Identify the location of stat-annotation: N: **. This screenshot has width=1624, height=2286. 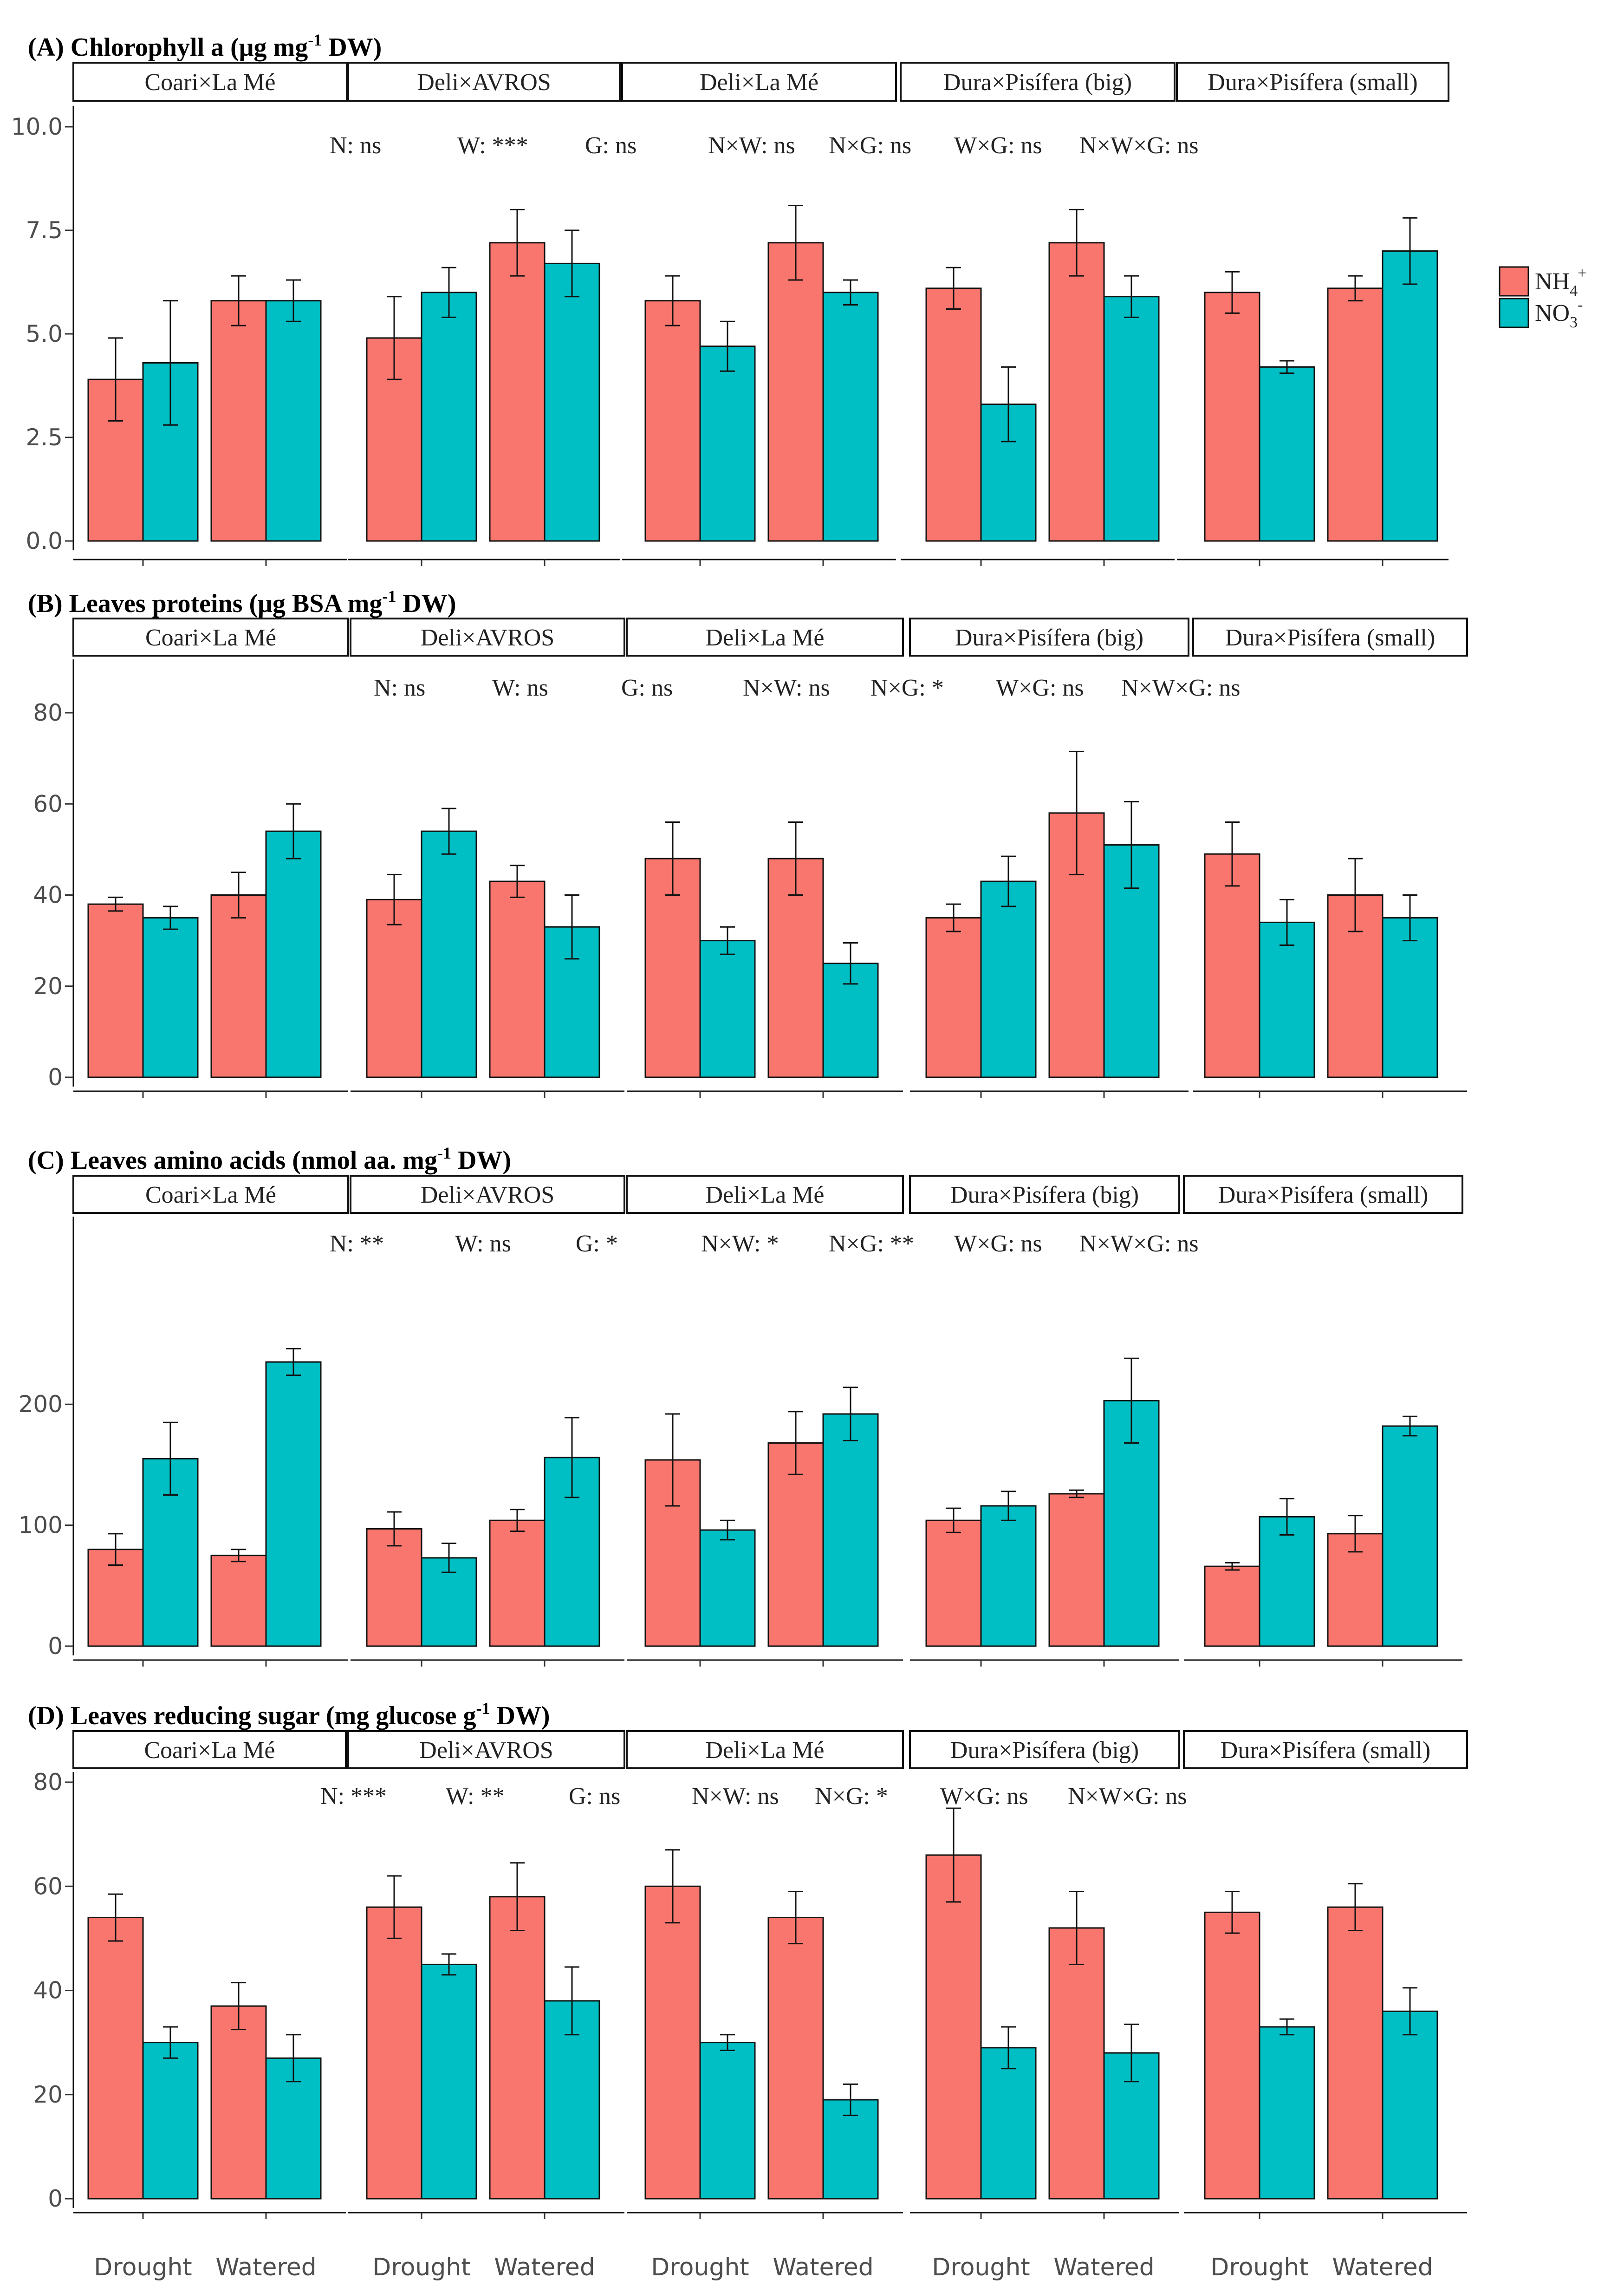
(357, 1244).